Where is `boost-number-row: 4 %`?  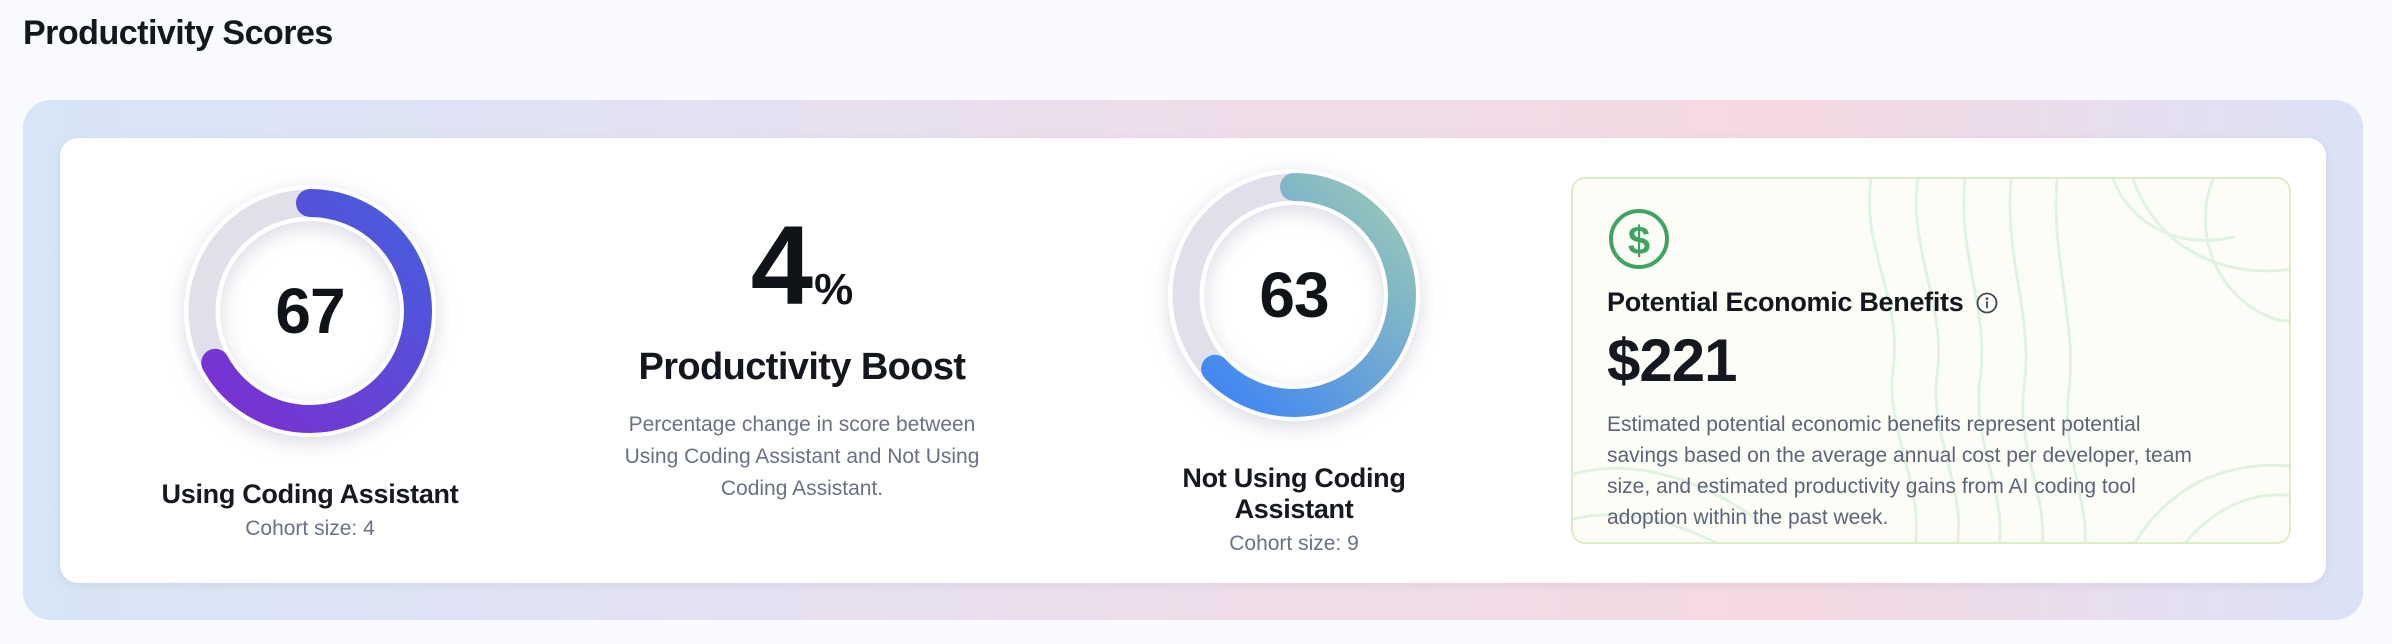
boost-number-row: 4 % is located at coordinates (802, 265).